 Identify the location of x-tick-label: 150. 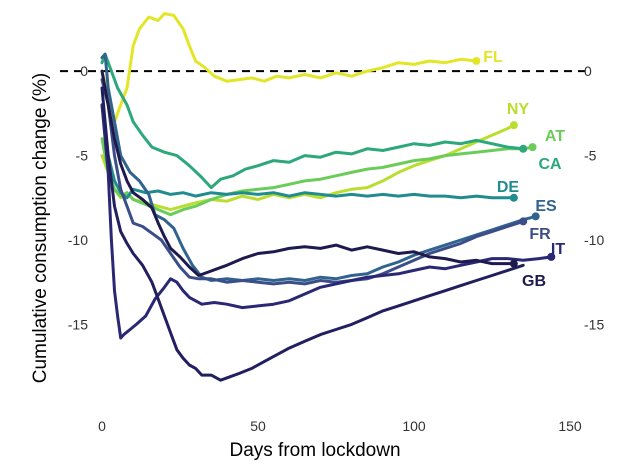
(570, 426).